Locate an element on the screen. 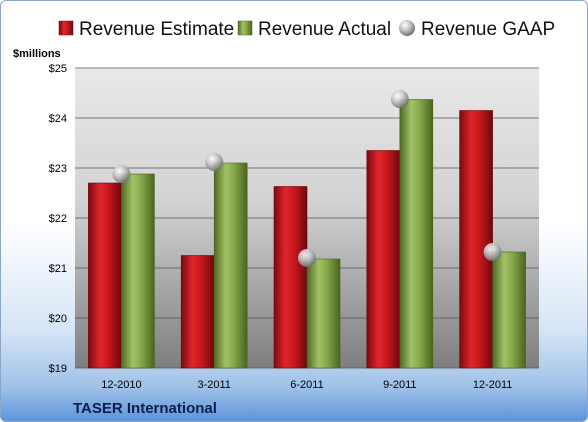 Image resolution: width=588 pixels, height=422 pixels. x-tick-label: 6-2011 is located at coordinates (306, 385).